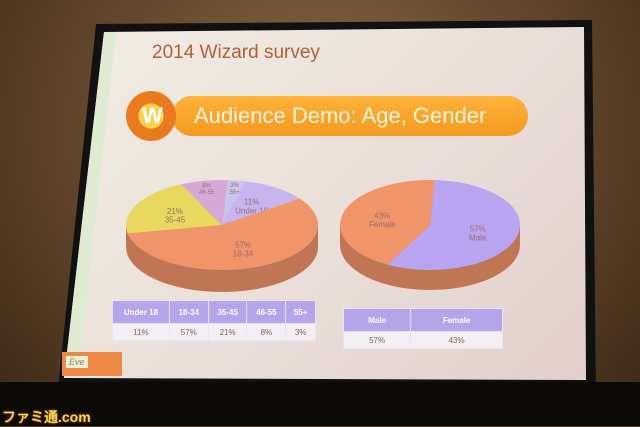 The image size is (640, 427). I want to click on table-header-cell: 46-55, so click(266, 312).